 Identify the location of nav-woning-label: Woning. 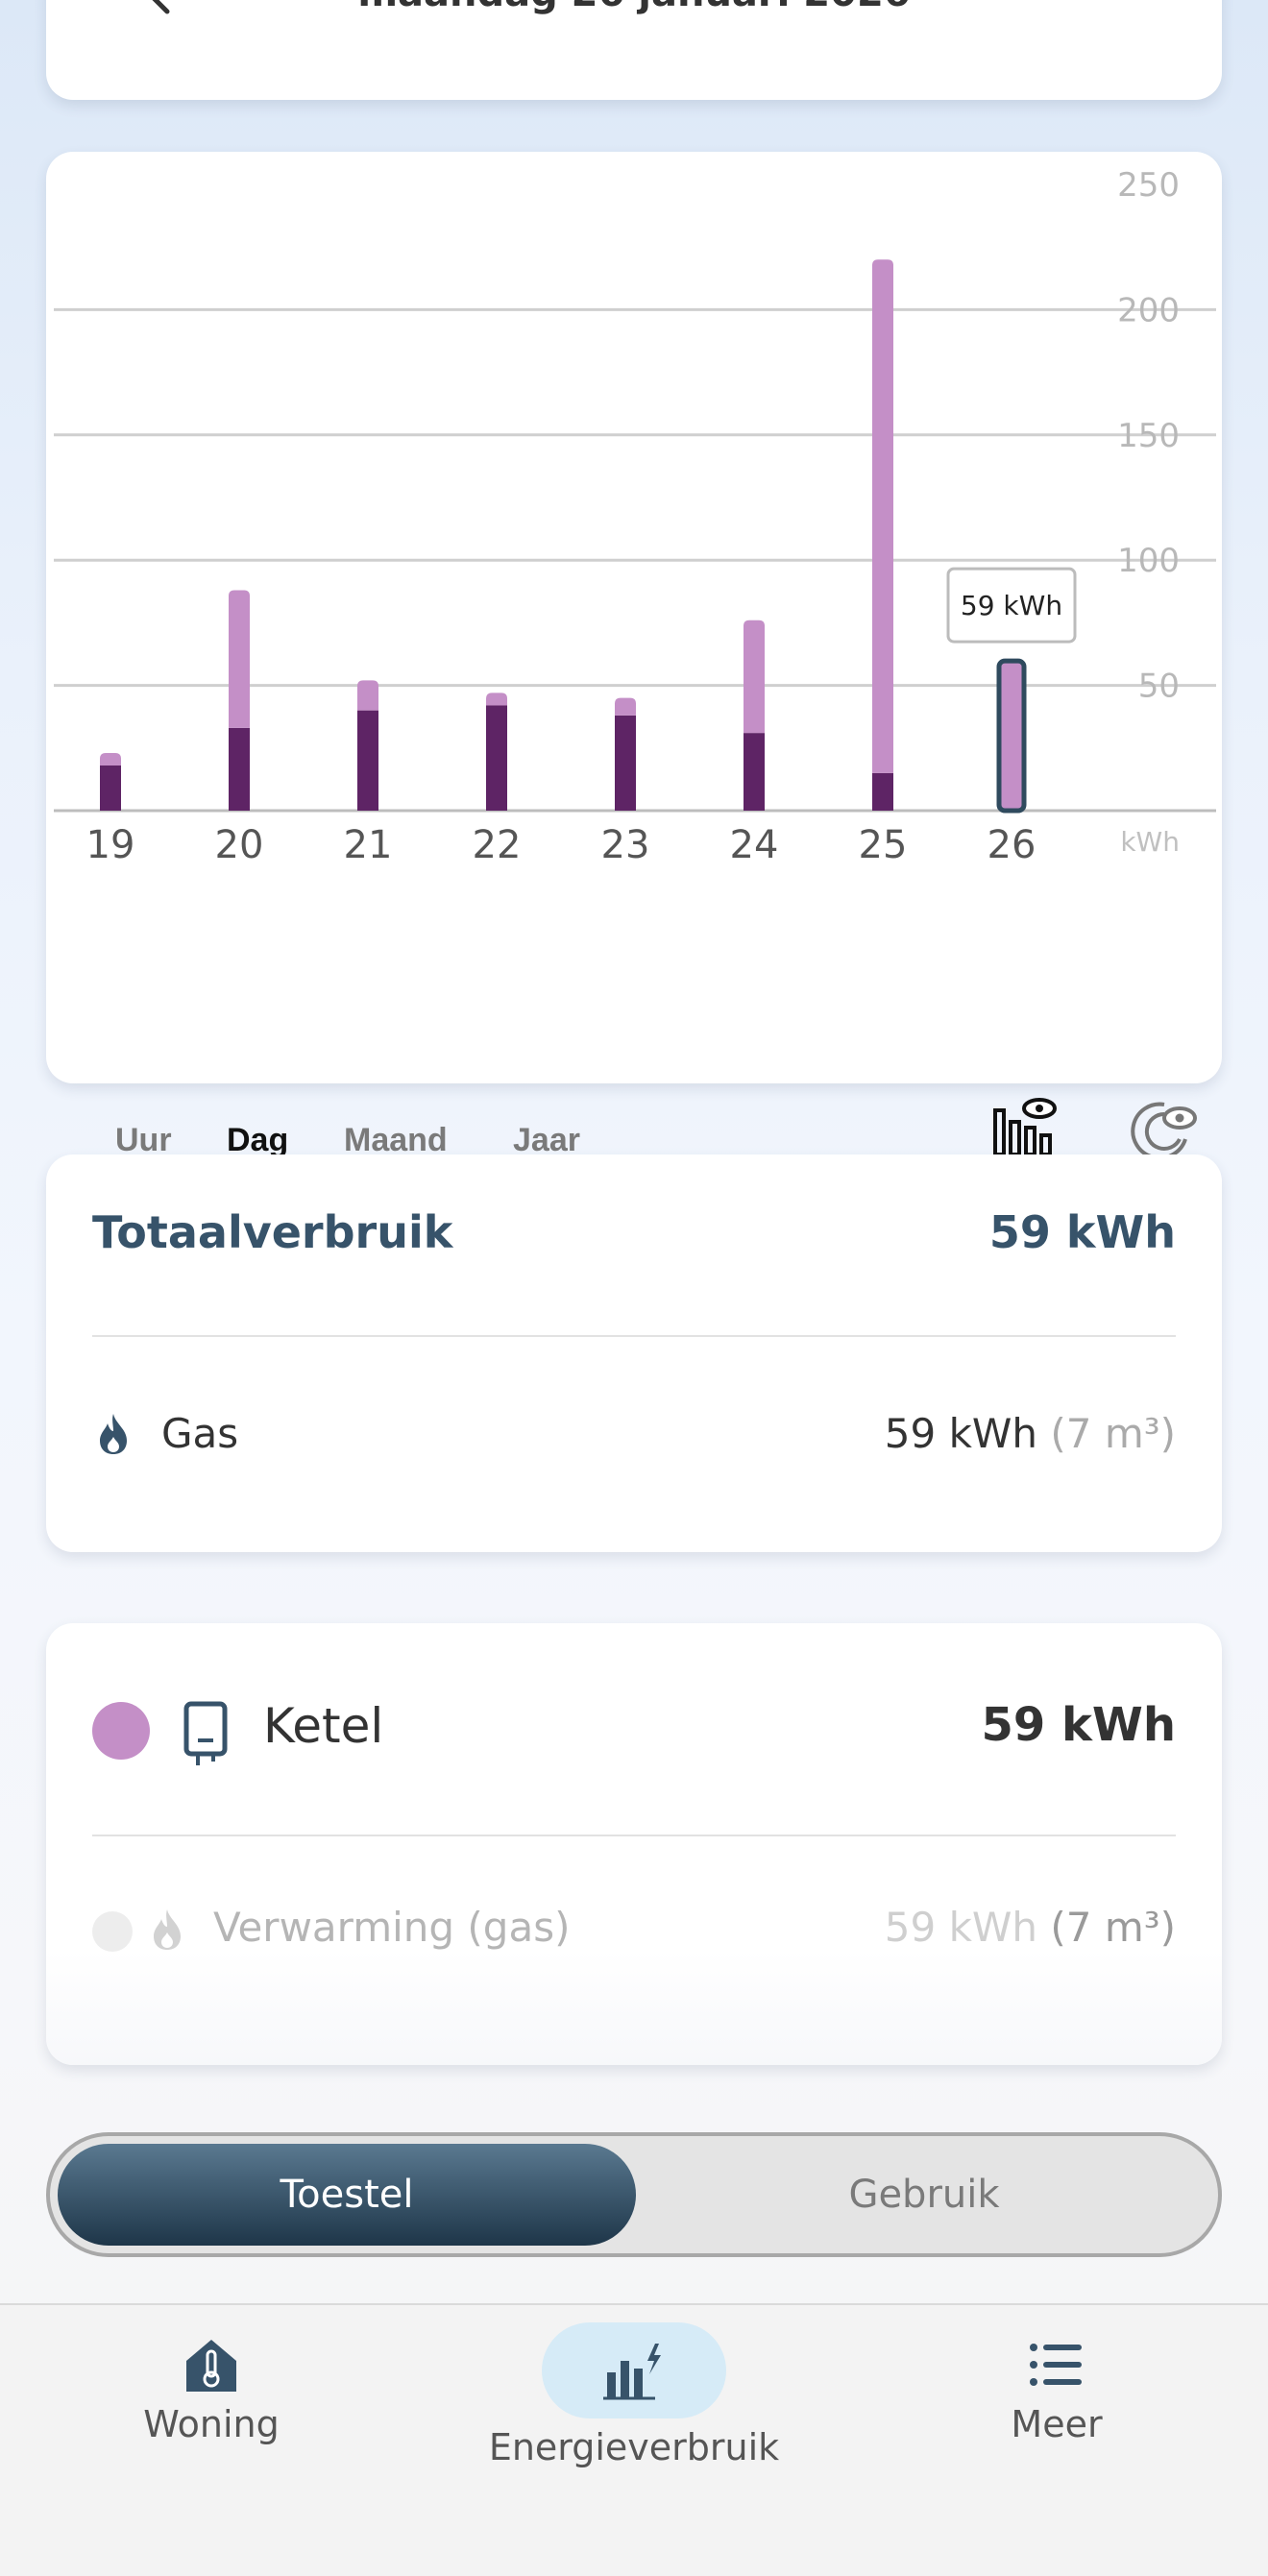
(211, 2424).